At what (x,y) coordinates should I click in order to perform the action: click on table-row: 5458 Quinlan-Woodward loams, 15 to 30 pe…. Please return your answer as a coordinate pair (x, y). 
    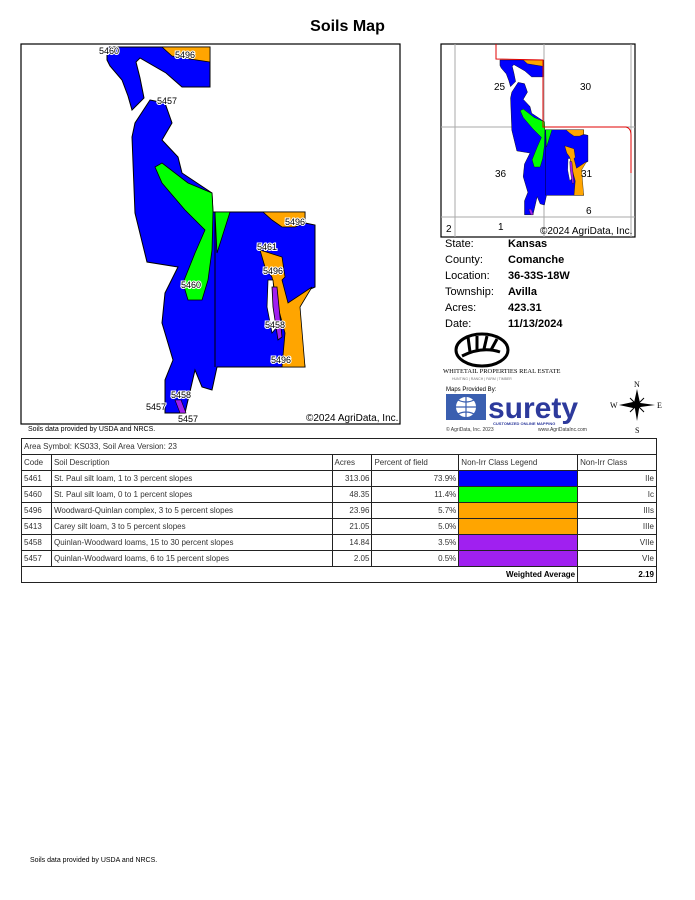
    Looking at the image, I should click on (339, 542).